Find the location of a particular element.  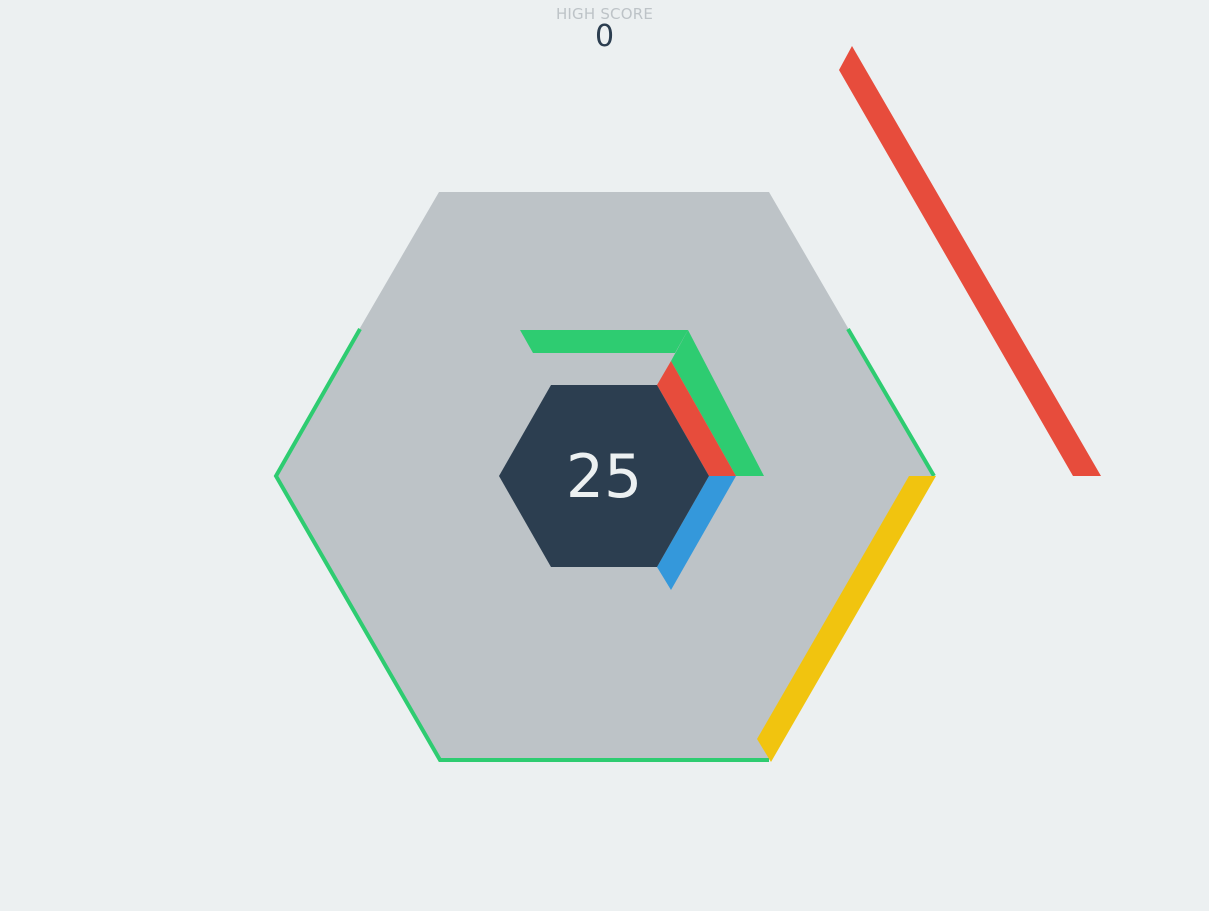

block-upper-right-green is located at coordinates (717, 403).